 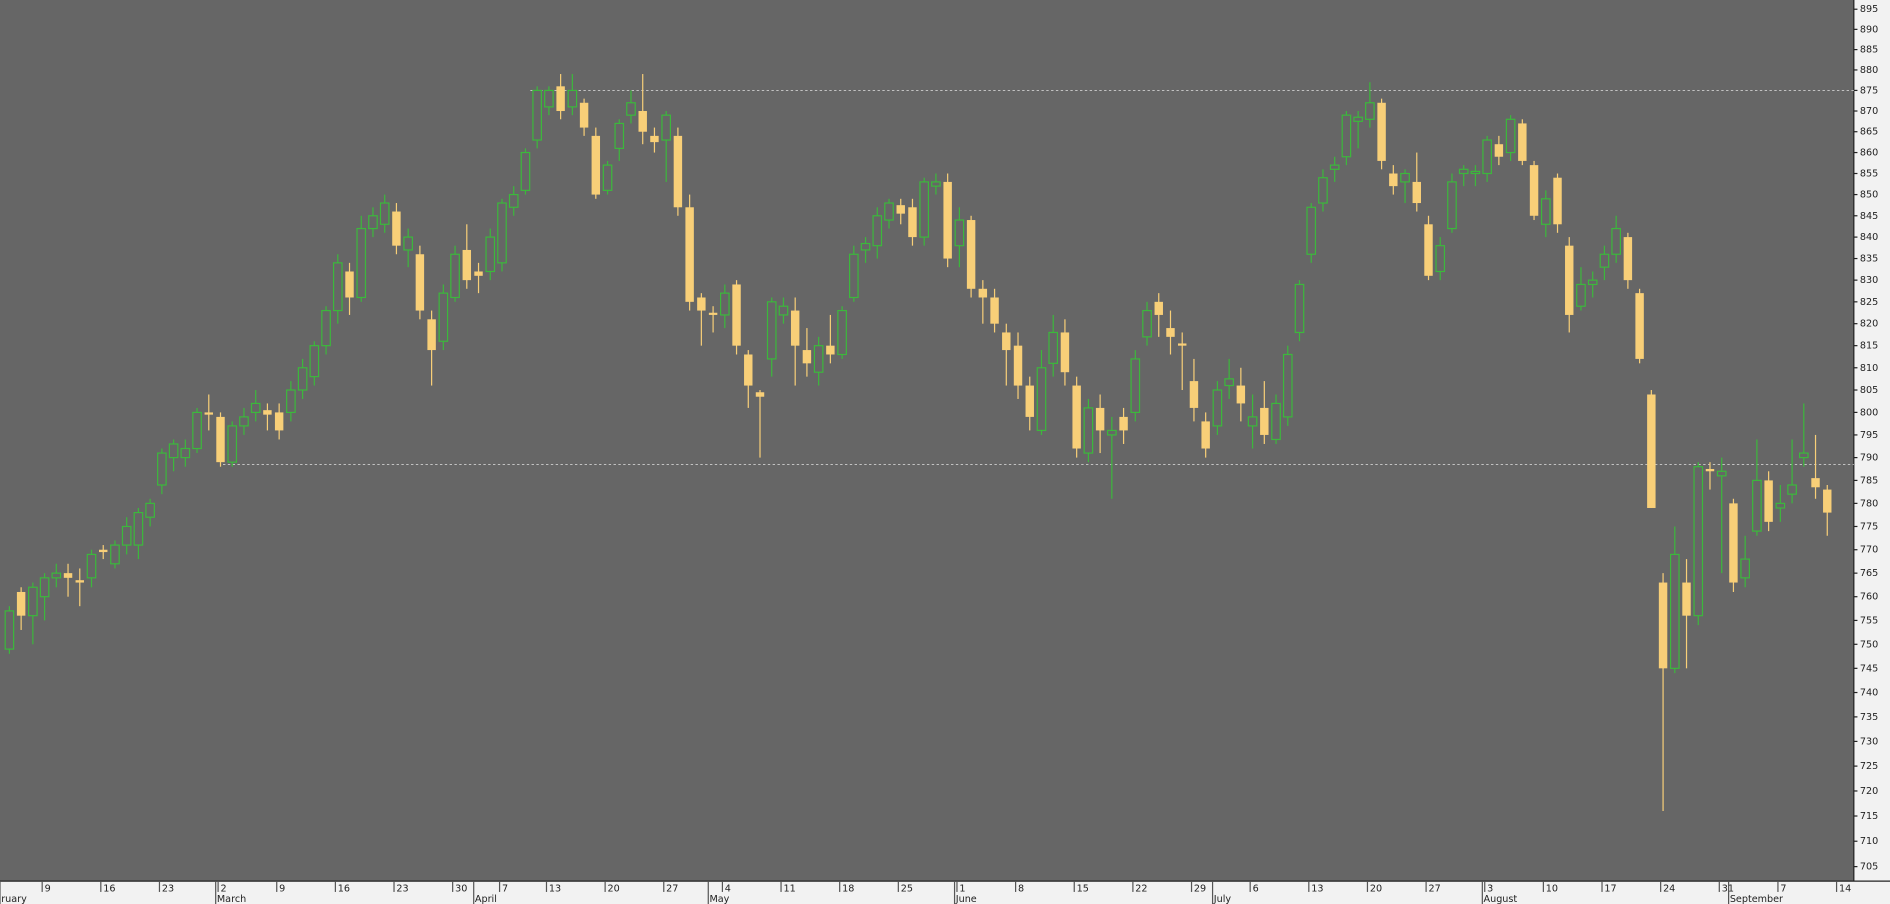 I want to click on month-label: September, so click(x=1756, y=899).